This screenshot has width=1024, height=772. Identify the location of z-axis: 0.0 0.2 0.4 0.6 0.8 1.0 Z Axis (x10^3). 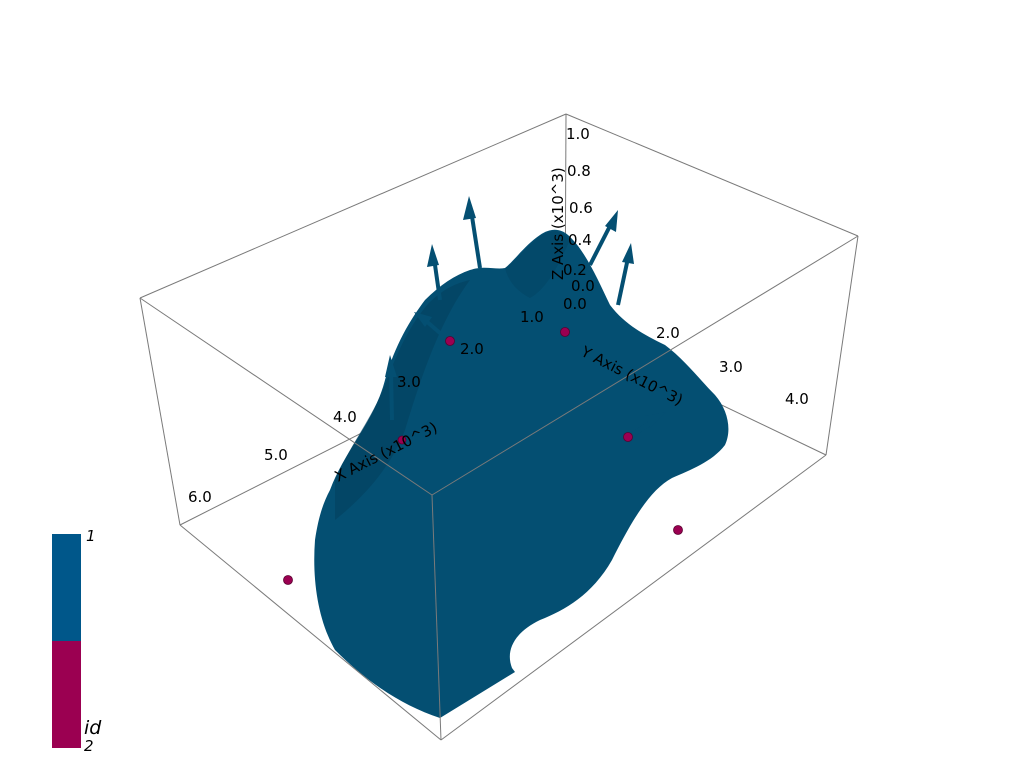
(572, 210).